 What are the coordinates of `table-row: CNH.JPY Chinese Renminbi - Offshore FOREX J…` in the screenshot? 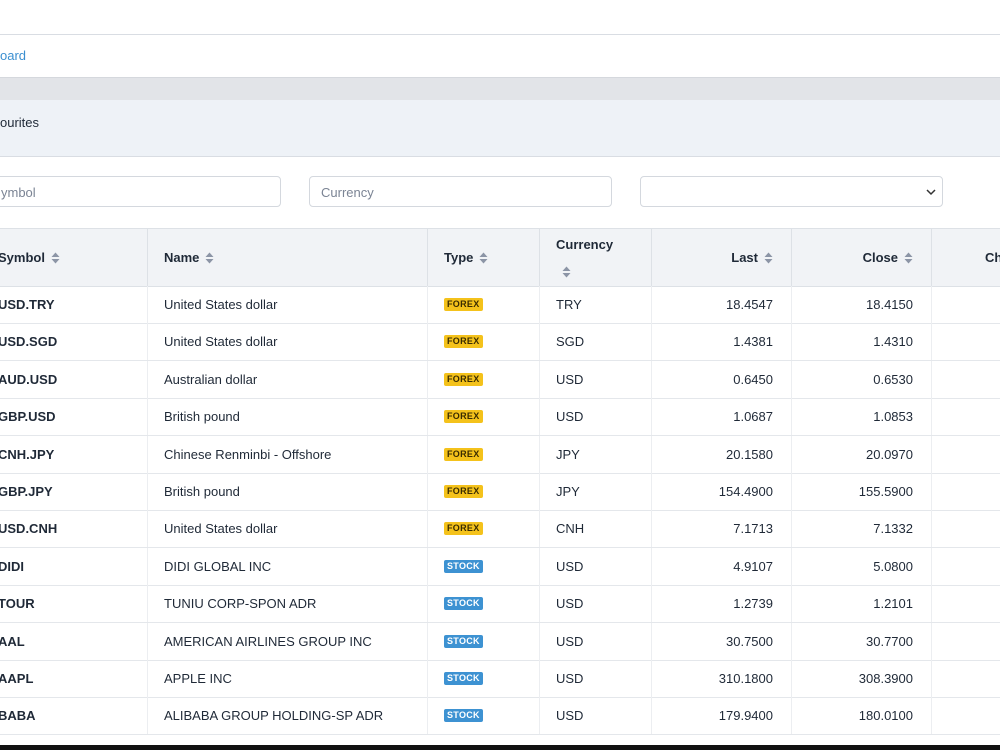 It's located at (500, 454).